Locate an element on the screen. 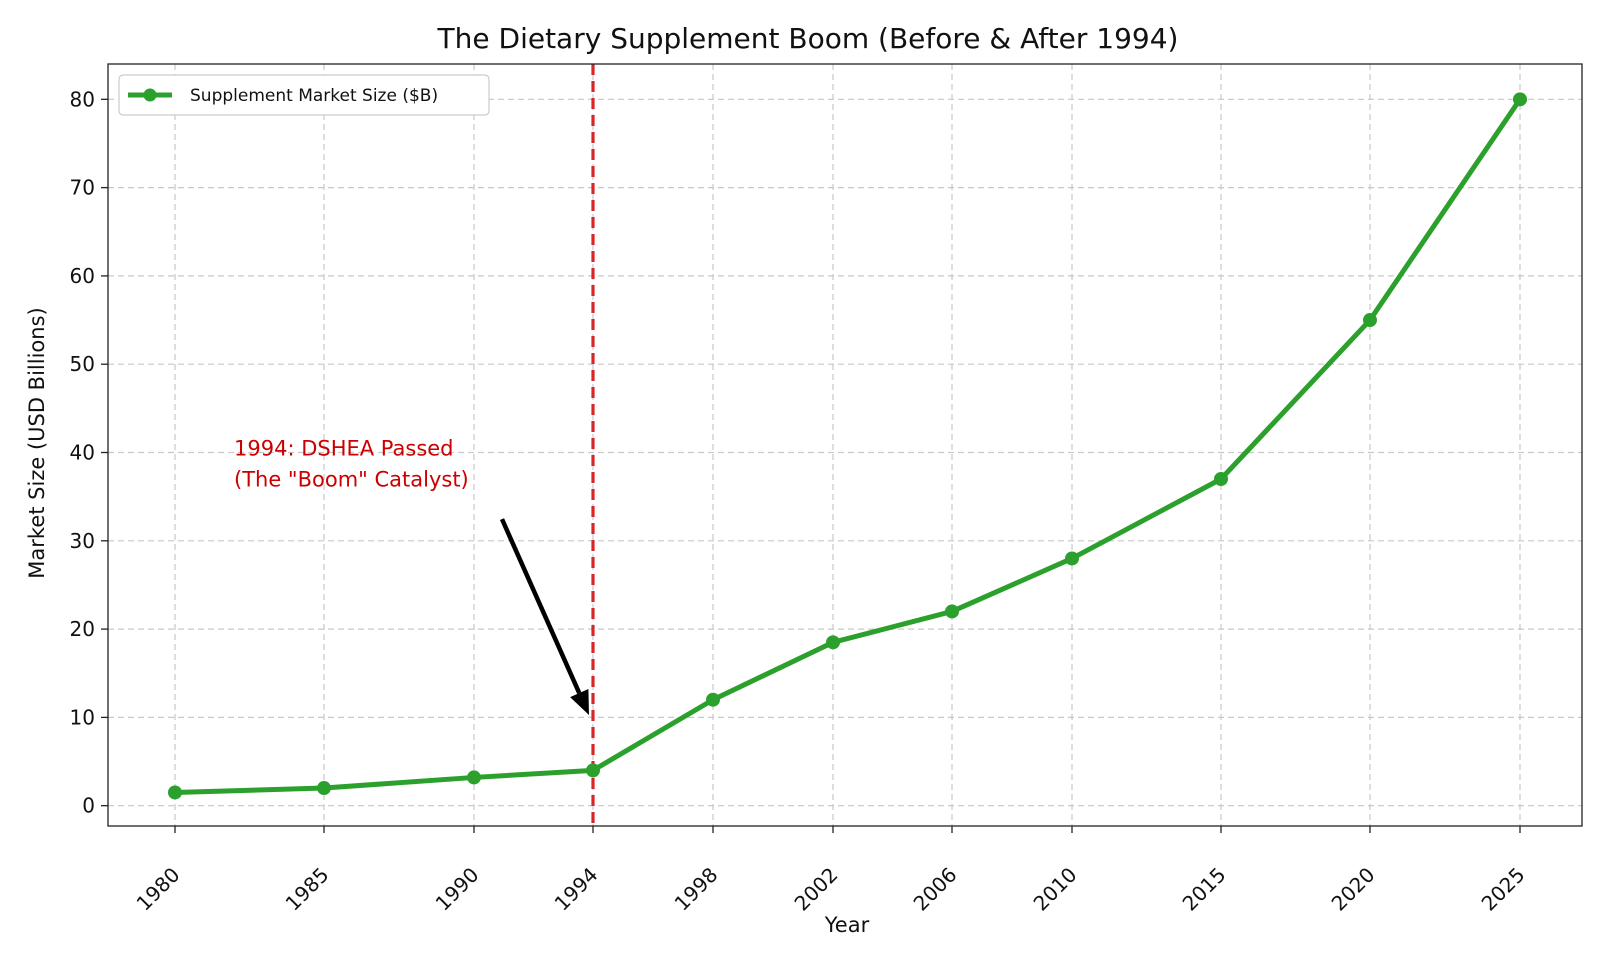 The height and width of the screenshot is (960, 1600). annotation-arrow-head is located at coordinates (579, 701).